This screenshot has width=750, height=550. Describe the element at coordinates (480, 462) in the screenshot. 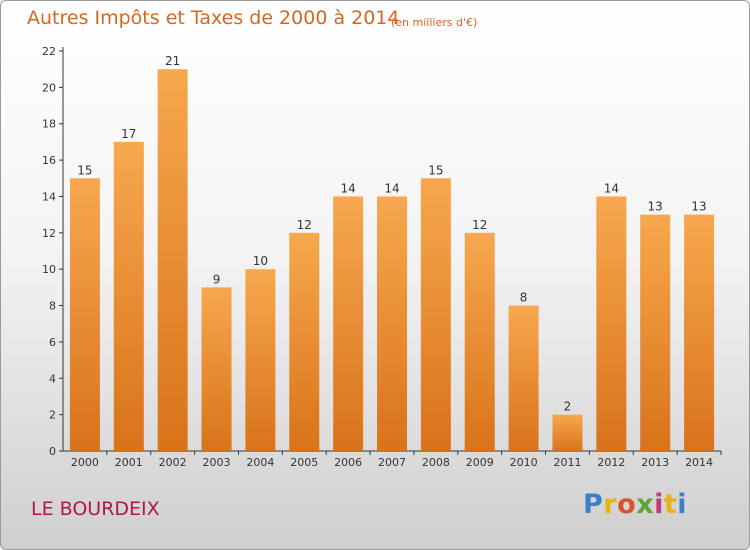

I see `x-tick-label: 2009` at that location.